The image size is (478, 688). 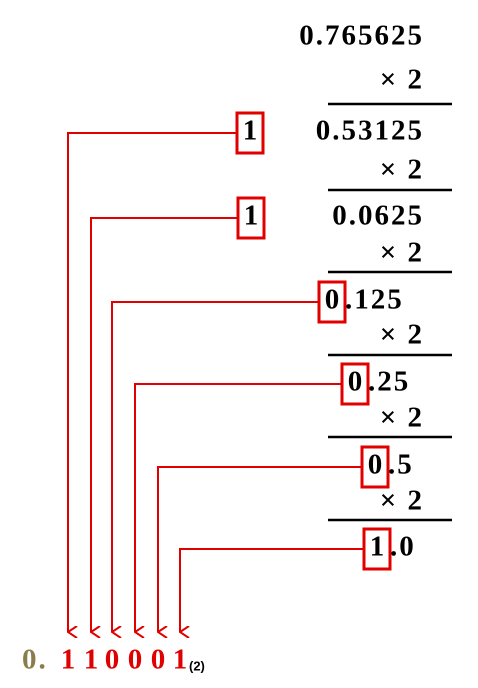 I want to click on fraction: .5, so click(x=401, y=465).